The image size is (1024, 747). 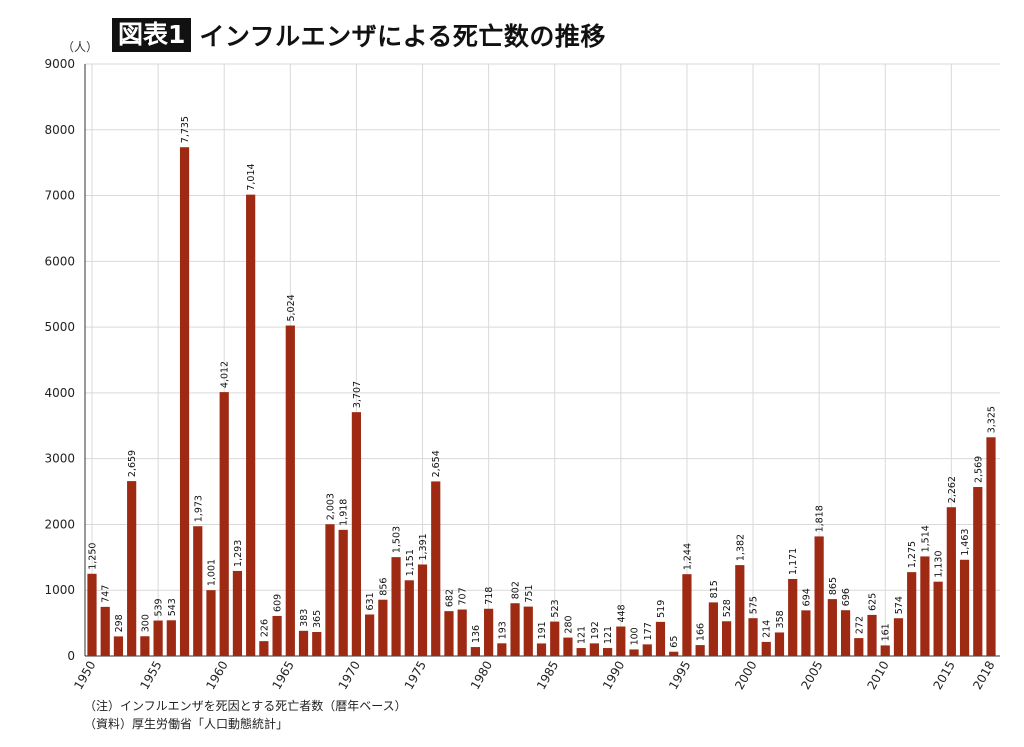 I want to click on bar-value-label: 3,325, so click(x=992, y=419).